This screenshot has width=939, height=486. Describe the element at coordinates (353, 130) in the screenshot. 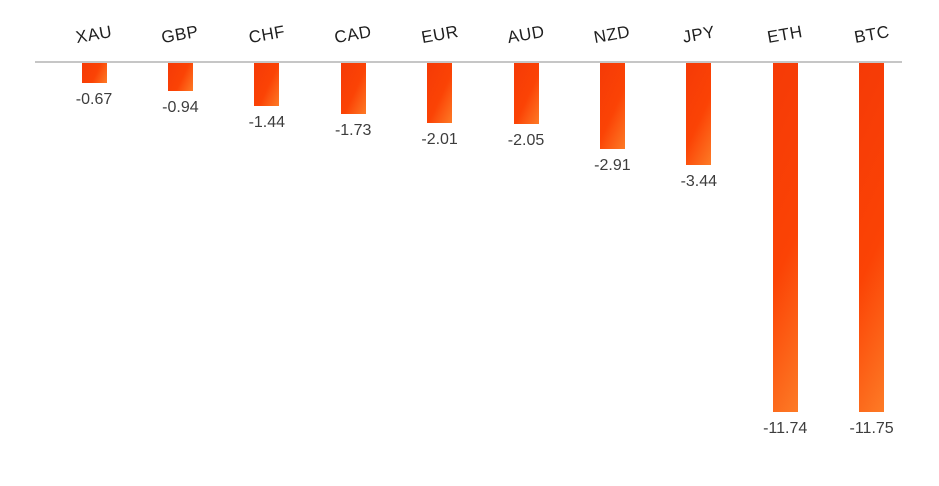

I see `value-label-cad: -1.73` at that location.